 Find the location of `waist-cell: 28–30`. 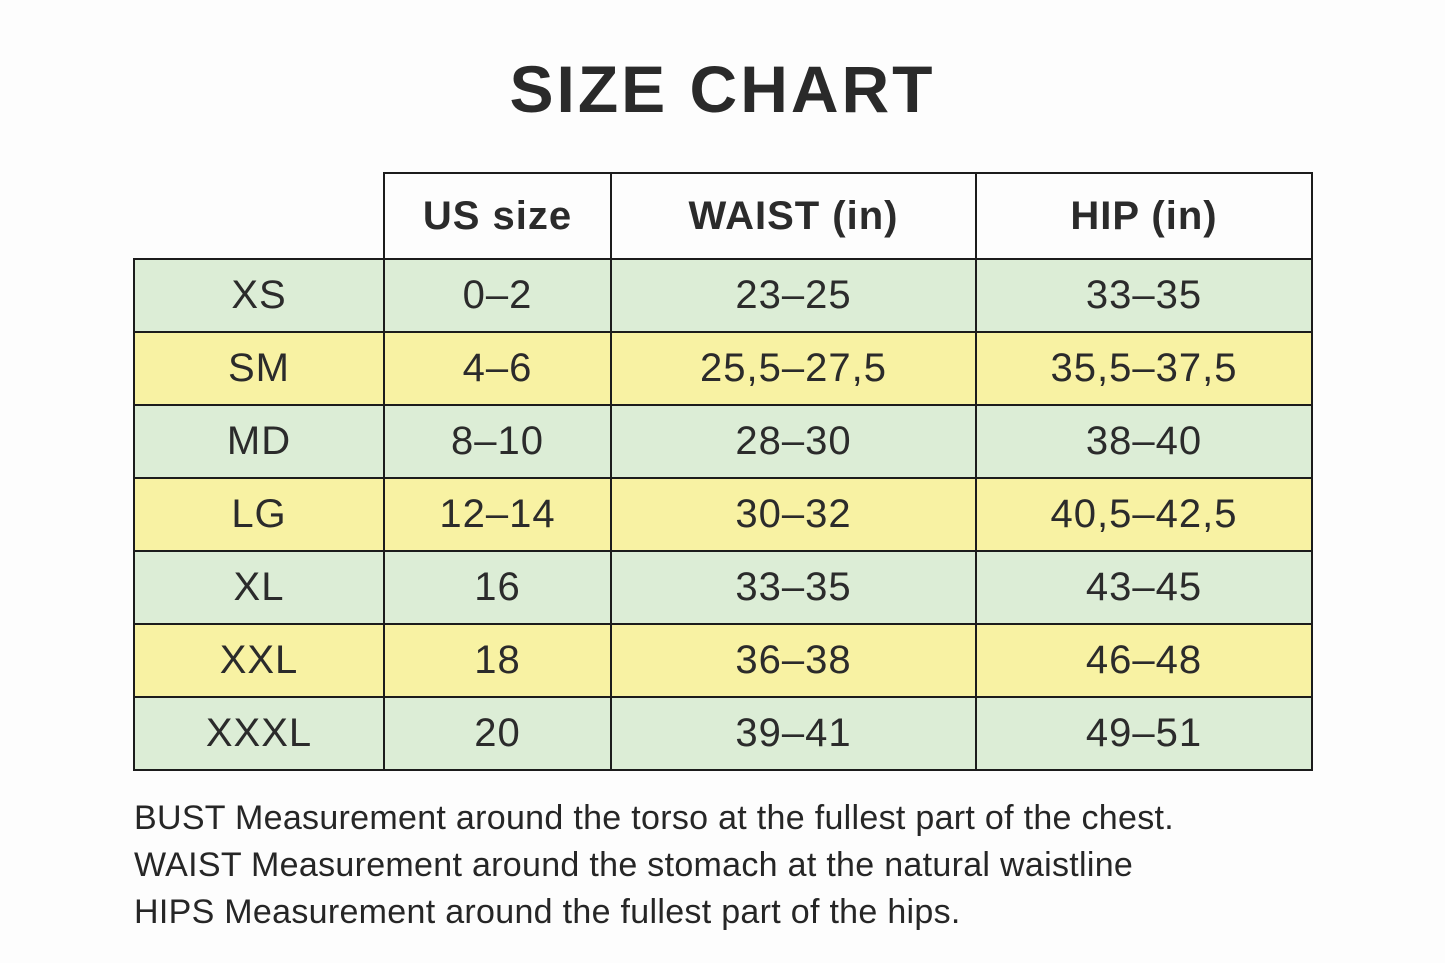

waist-cell: 28–30 is located at coordinates (793, 441).